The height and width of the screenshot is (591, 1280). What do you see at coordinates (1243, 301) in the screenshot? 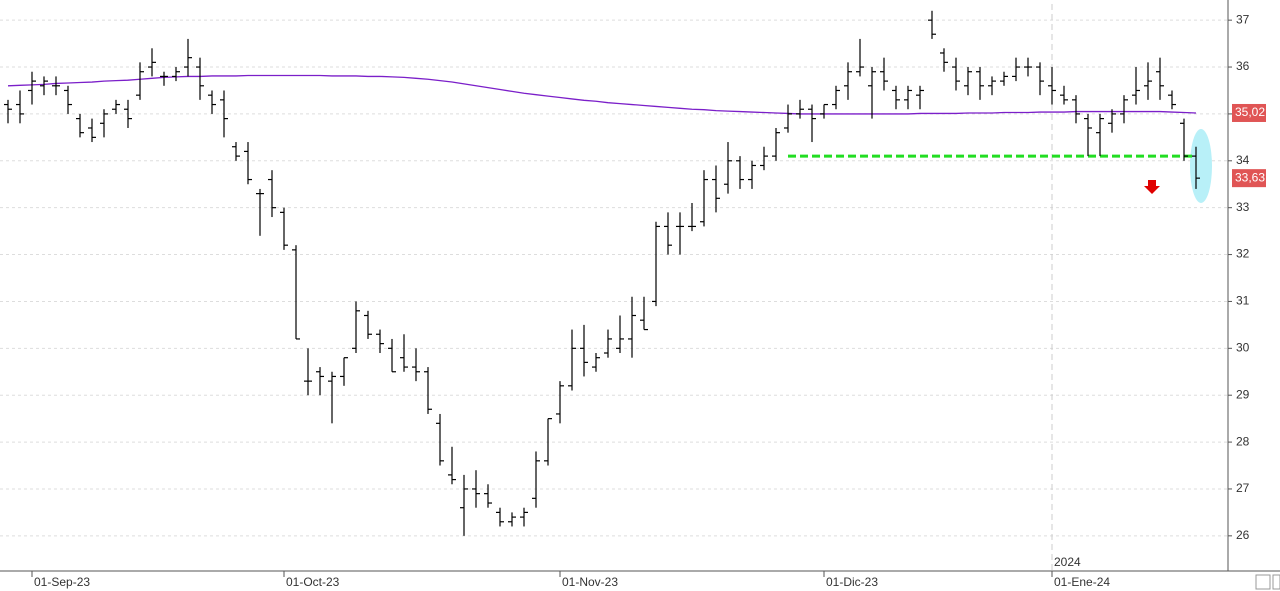
I see `y-tick-label: 31` at bounding box center [1243, 301].